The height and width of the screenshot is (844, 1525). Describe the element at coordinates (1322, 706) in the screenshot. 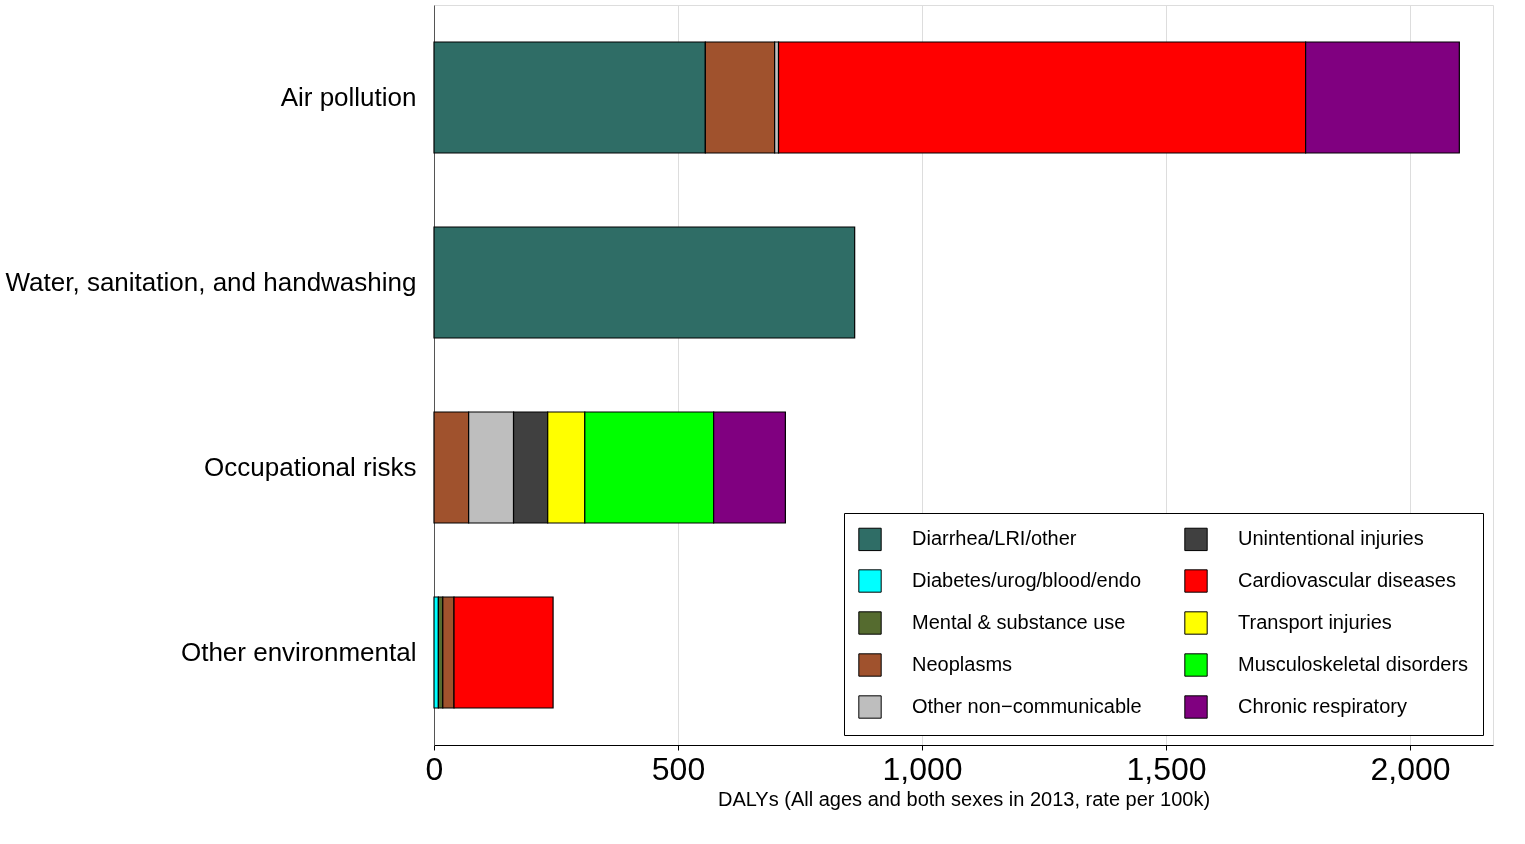

I see `legend-label: Chronic respiratory` at that location.